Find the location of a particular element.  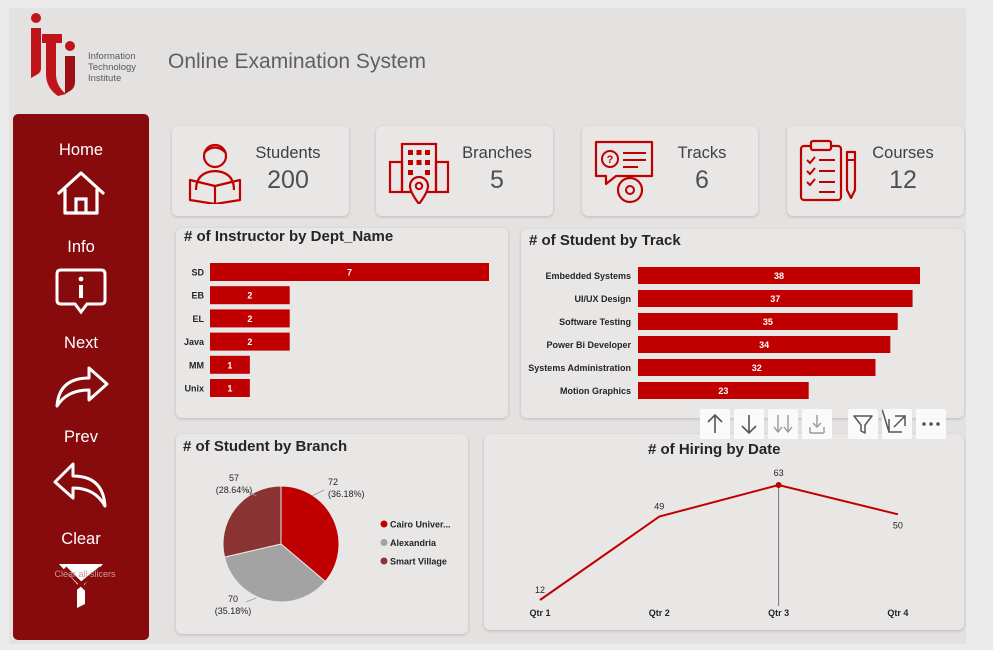

legend-label: Alexandria is located at coordinates (413, 543).